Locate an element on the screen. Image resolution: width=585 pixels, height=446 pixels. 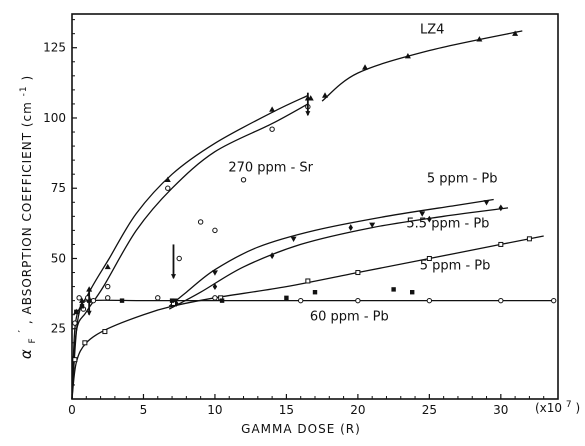
y-title-alpha: α is located at coordinates (26, 353).